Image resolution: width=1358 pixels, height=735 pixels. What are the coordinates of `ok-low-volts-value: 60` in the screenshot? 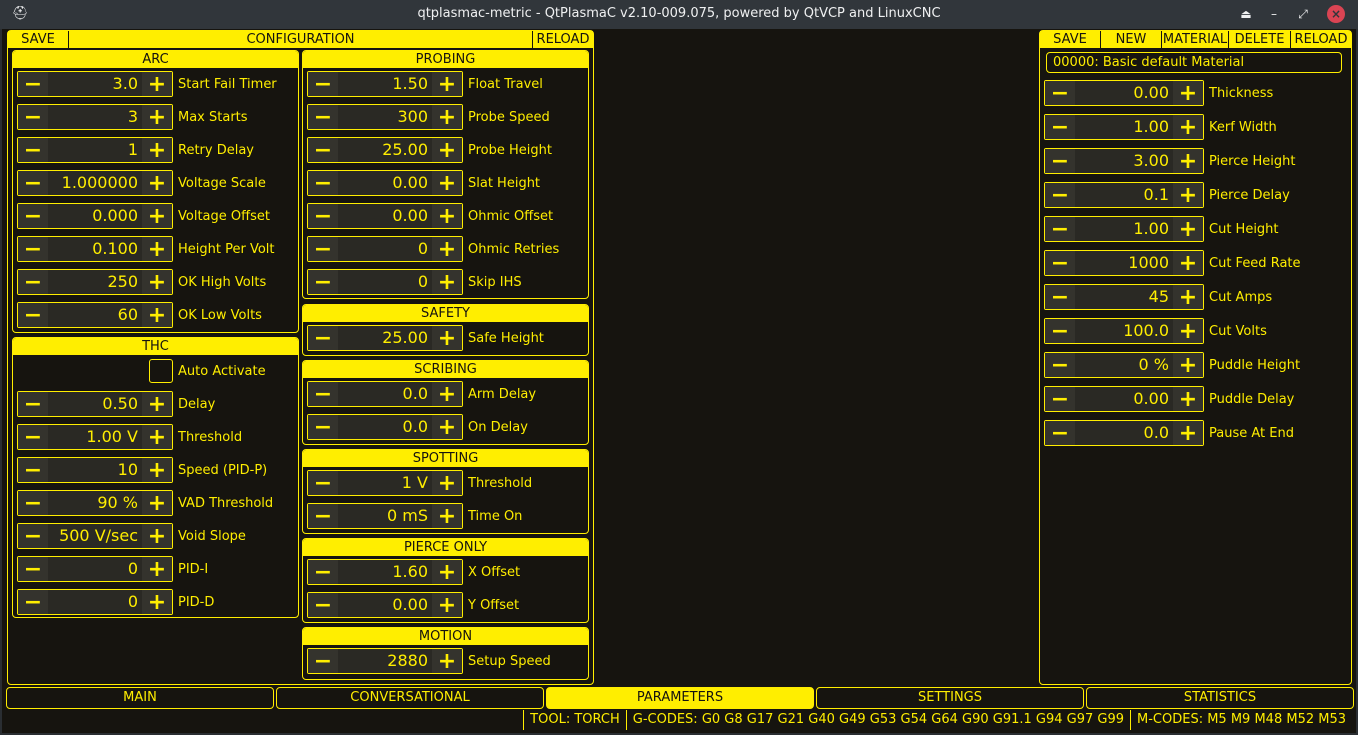 It's located at (95, 315).